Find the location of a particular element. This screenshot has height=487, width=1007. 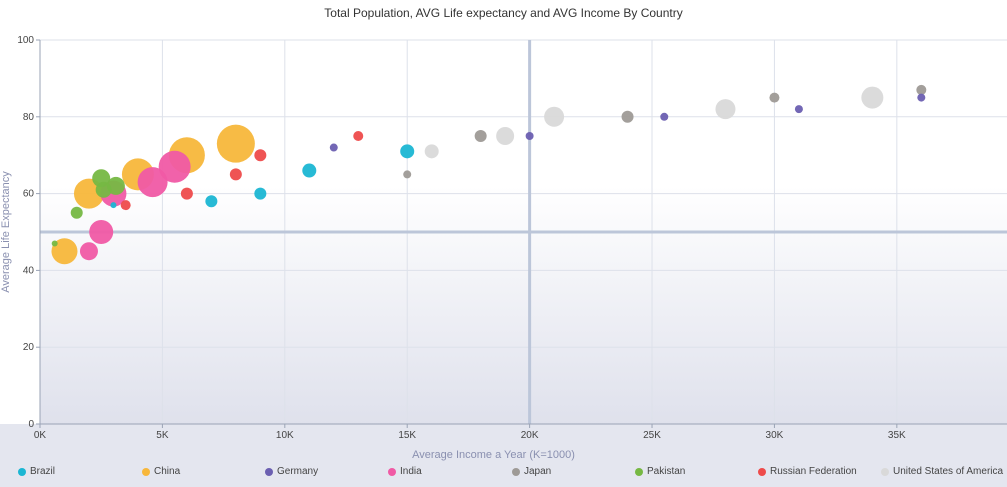

x-tick-label: 25K is located at coordinates (652, 435).